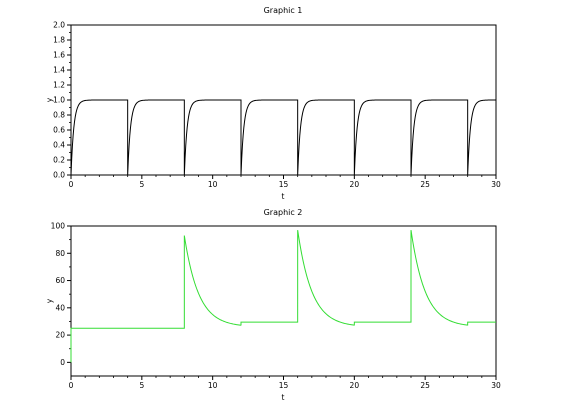 The width and height of the screenshot is (567, 401). What do you see at coordinates (59, 100) in the screenshot?
I see `y-tick-label: 1.0` at bounding box center [59, 100].